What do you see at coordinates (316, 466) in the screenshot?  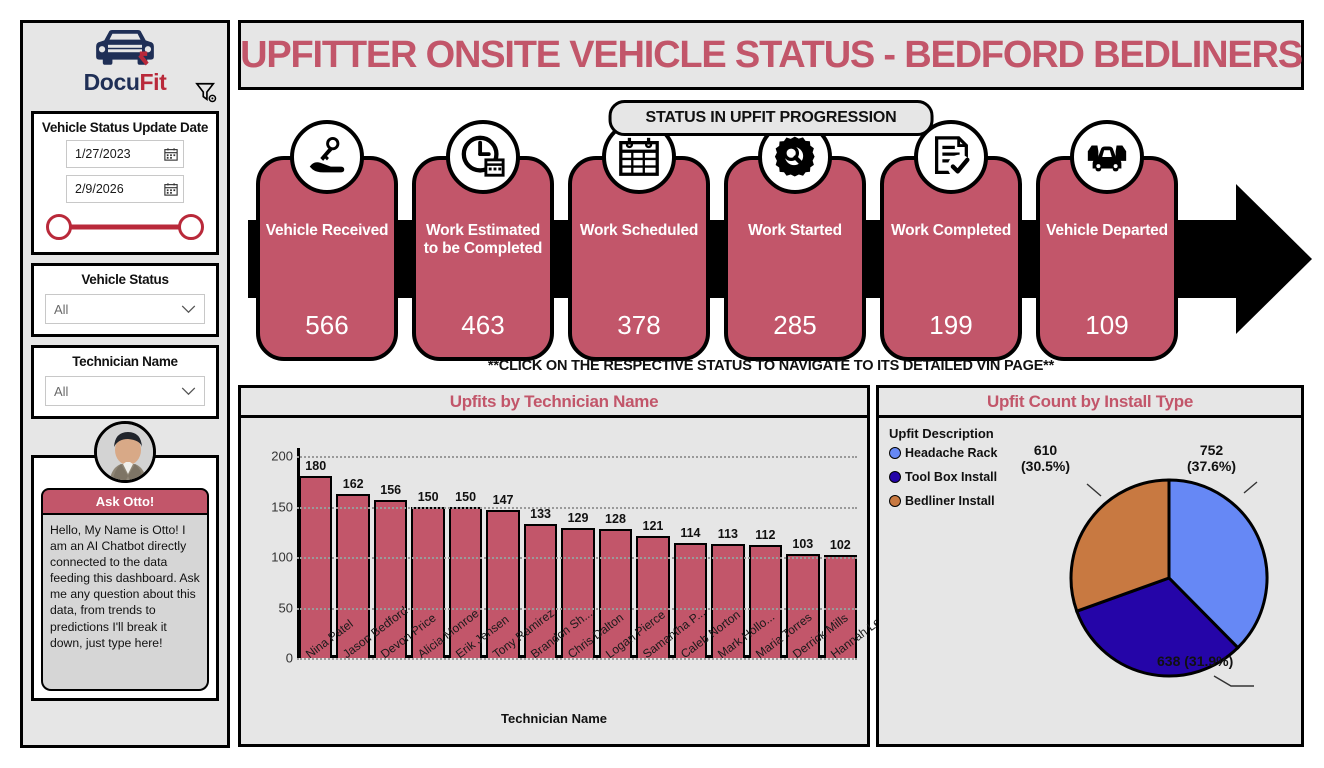 I see `bar-value-label: 180` at bounding box center [316, 466].